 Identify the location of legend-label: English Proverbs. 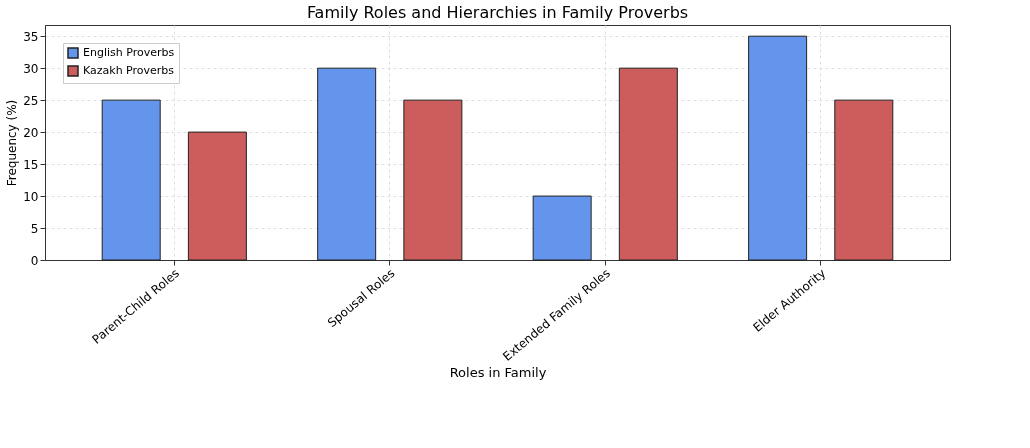
(129, 52).